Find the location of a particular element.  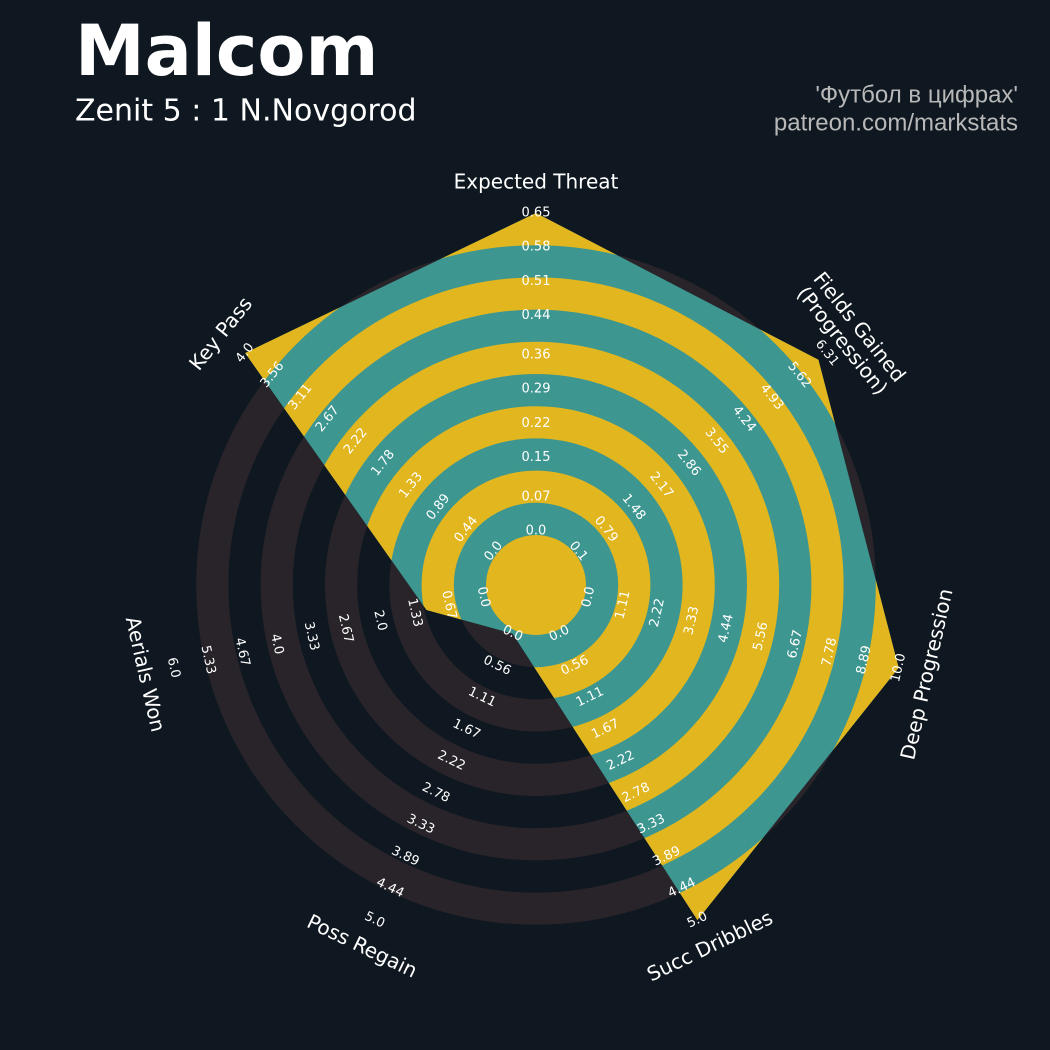

tick-label: 7.78 is located at coordinates (829, 652).